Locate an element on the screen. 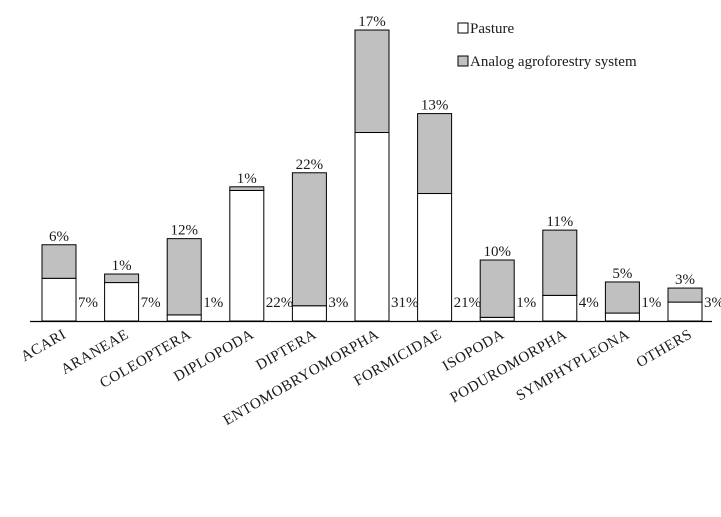 The image size is (721, 517). category-label-symphypleona: SYMPHYPLEONA is located at coordinates (573, 366).